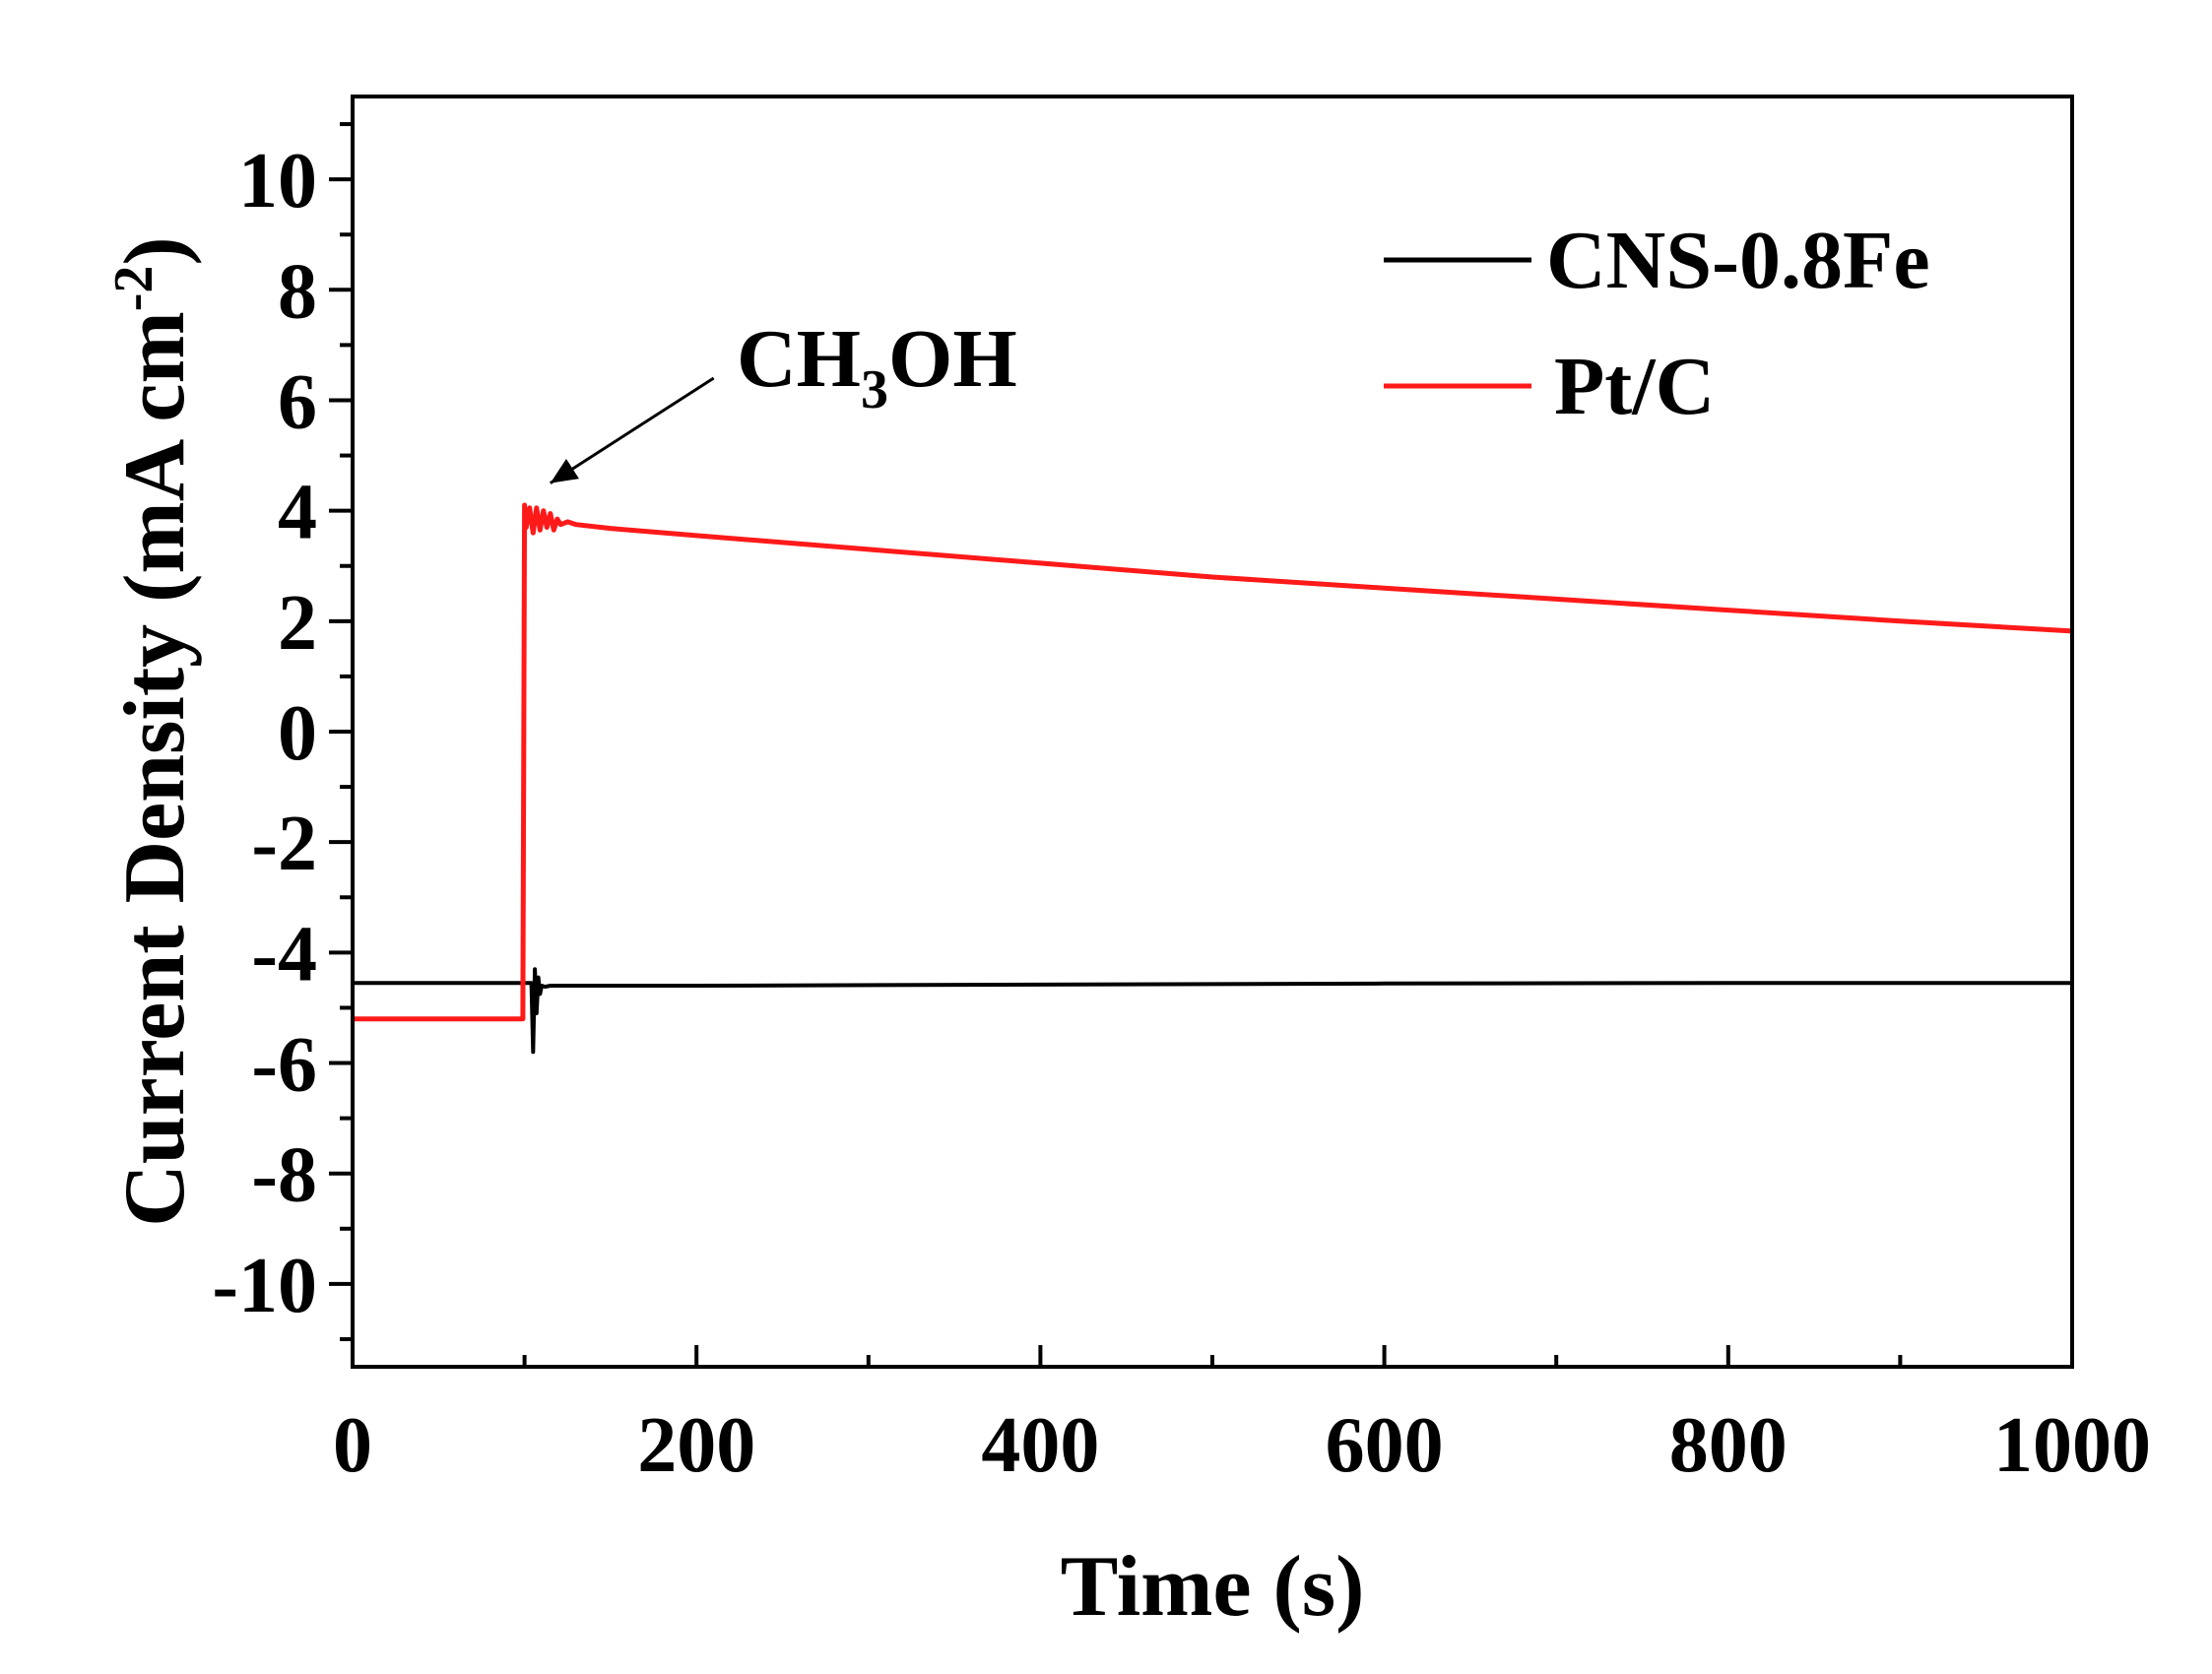  I want to click on y-tick-label: 0, so click(297, 733).